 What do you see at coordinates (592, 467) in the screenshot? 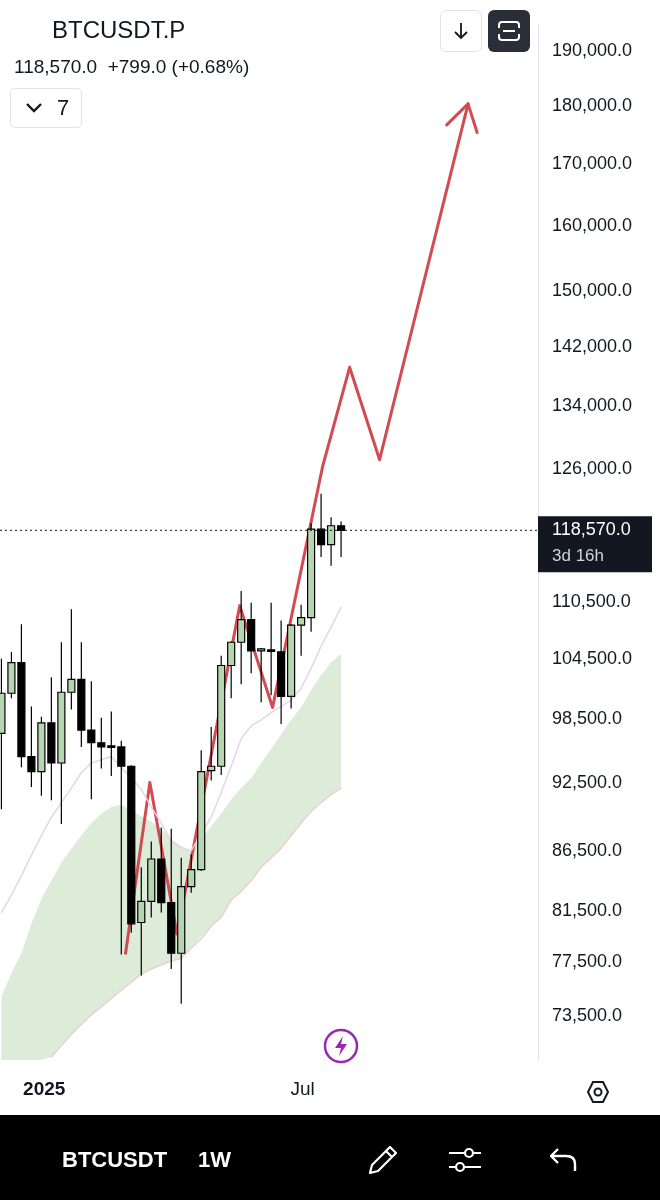
I see `y-tick-label: 126,000.0` at bounding box center [592, 467].